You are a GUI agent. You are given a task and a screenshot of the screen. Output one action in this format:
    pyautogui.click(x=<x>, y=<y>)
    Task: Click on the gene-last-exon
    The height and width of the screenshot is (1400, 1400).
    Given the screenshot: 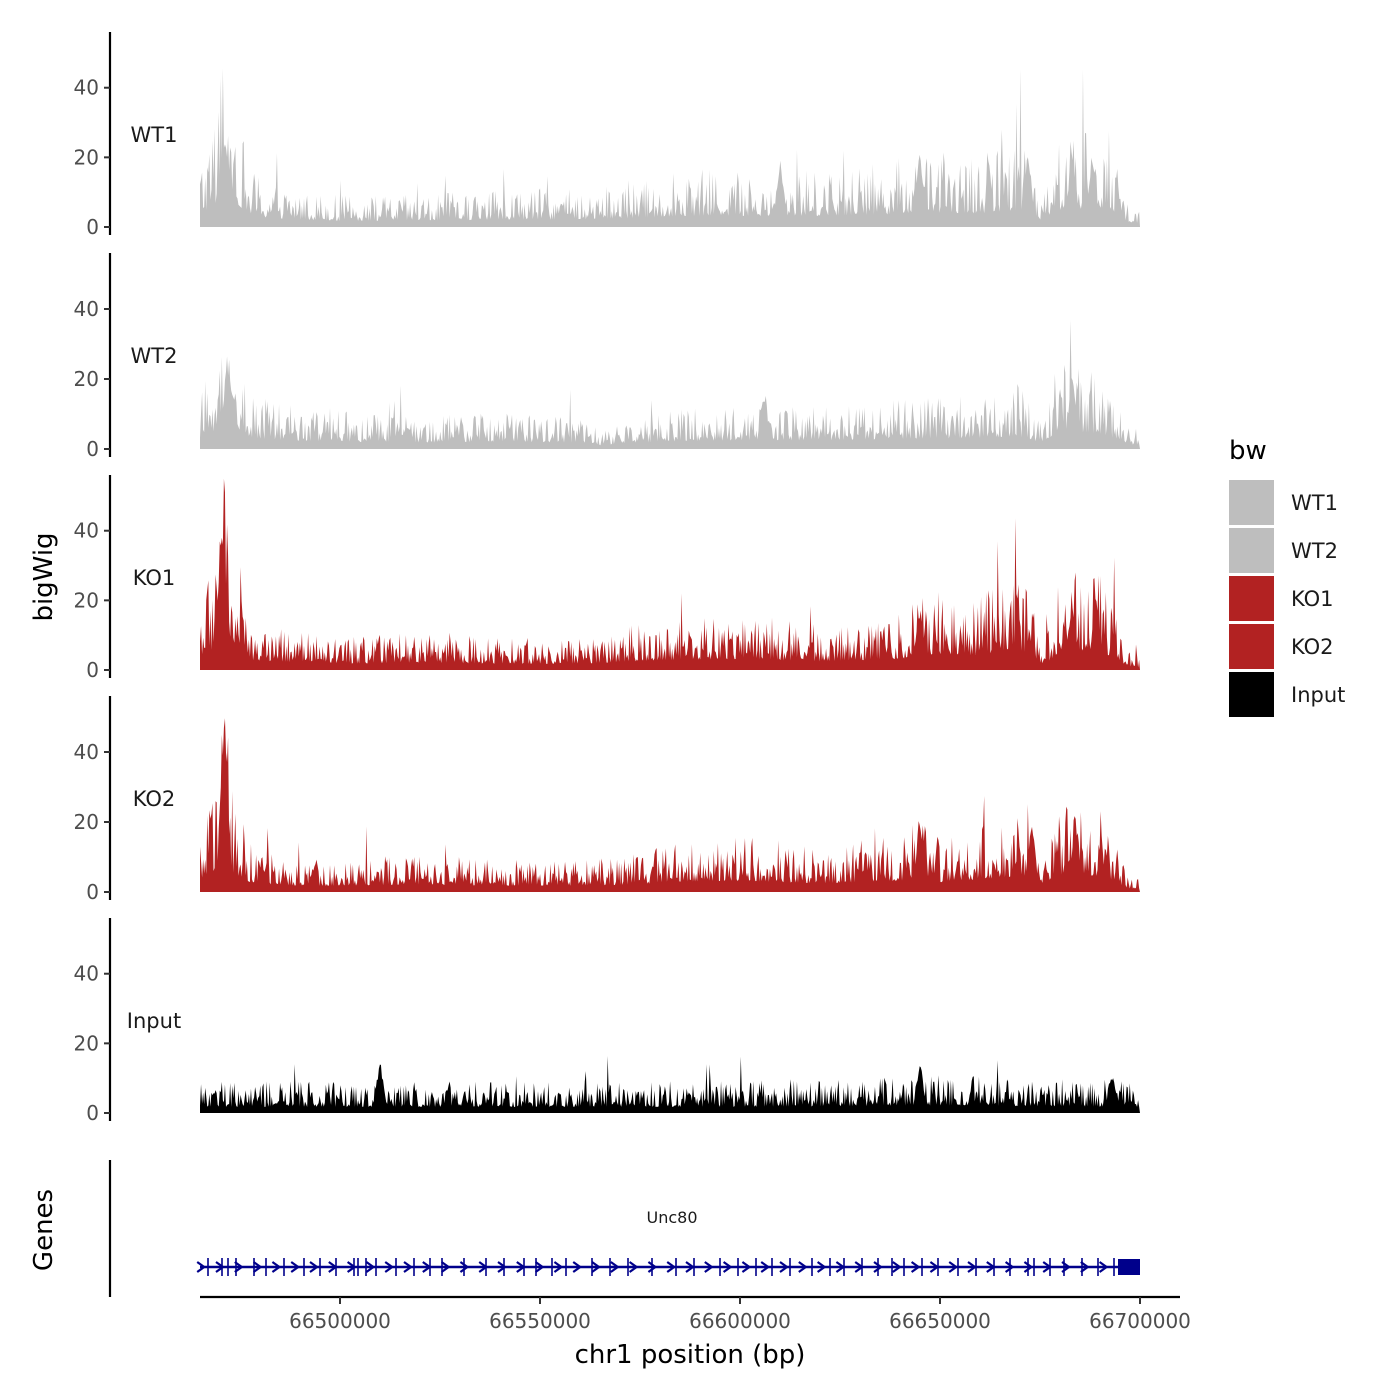 What is the action you would take?
    pyautogui.click(x=1129, y=1267)
    